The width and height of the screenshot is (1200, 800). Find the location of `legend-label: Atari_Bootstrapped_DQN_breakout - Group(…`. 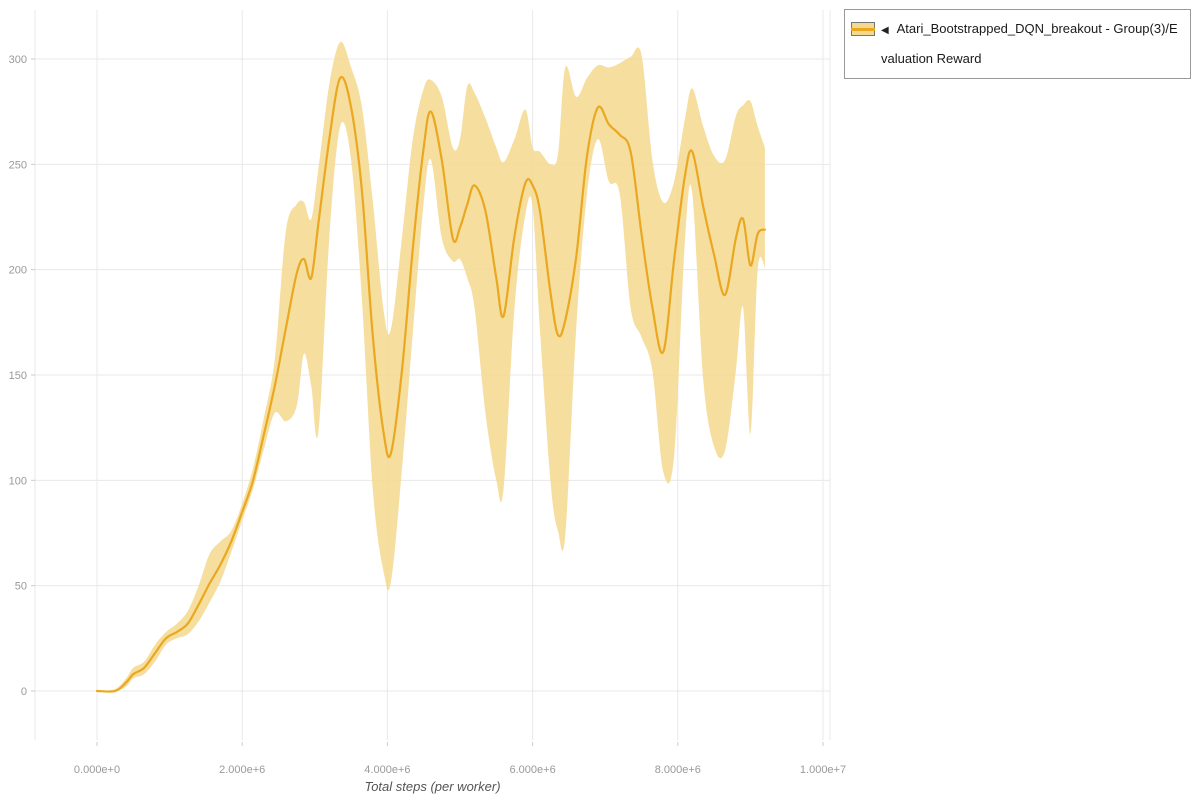

legend-label: Atari_Bootstrapped_DQN_breakout - Group(… is located at coordinates (1029, 43).